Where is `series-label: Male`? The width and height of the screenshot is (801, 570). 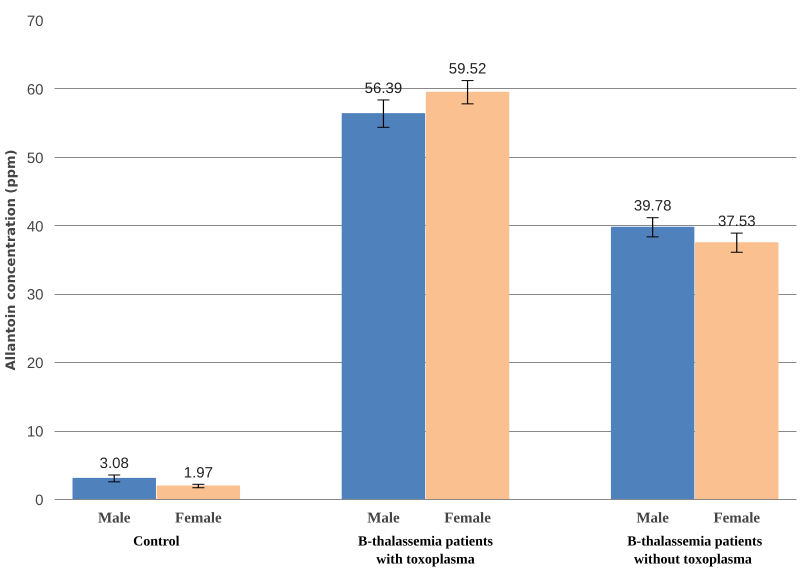 series-label: Male is located at coordinates (114, 518).